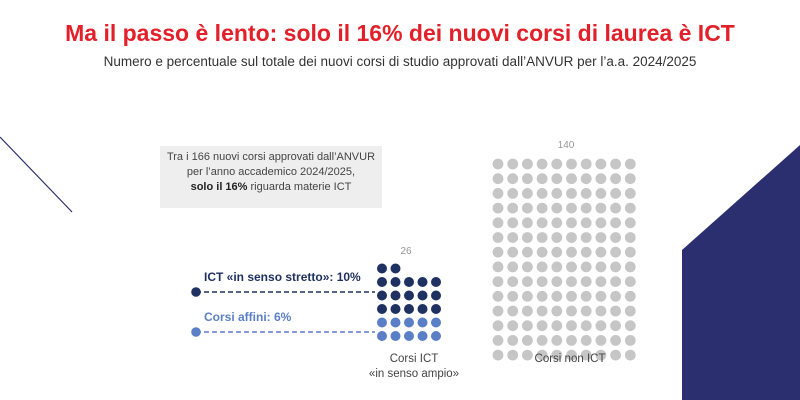 Image resolution: width=800 pixels, height=400 pixels. Describe the element at coordinates (219, 187) in the screenshot. I see `callout-highlight: solo il 16%` at that location.